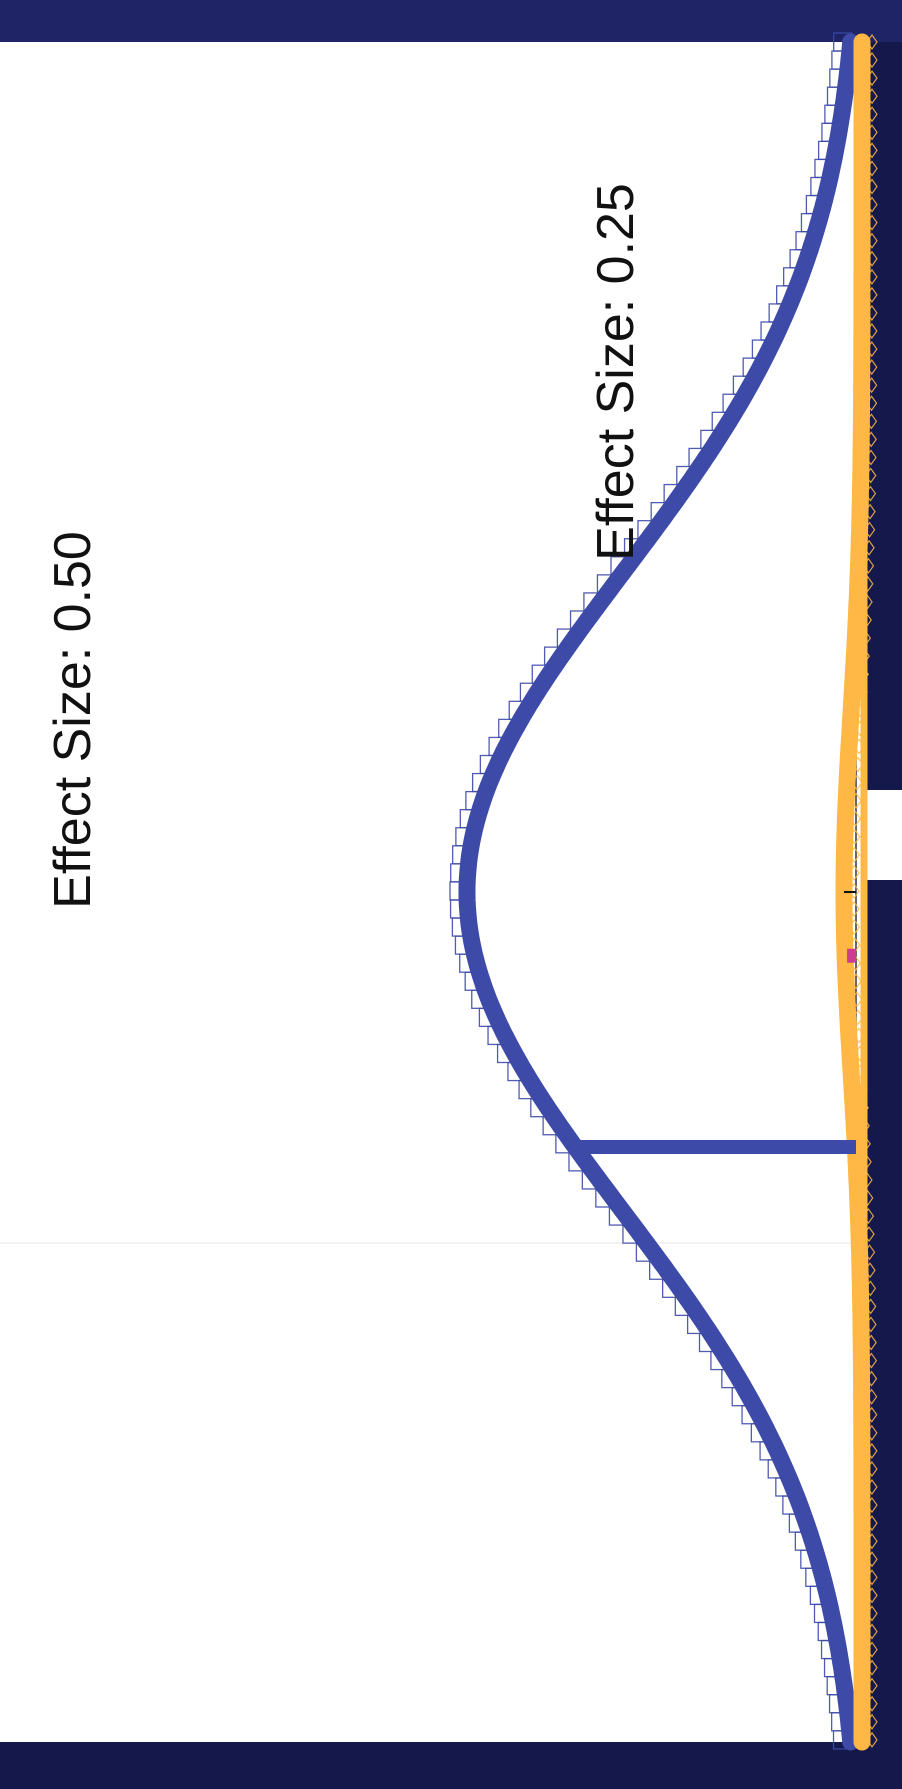 The height and width of the screenshot is (1789, 902). Describe the element at coordinates (73, 720) in the screenshot. I see `effect-size-label: Effect Size: 0.50` at that location.